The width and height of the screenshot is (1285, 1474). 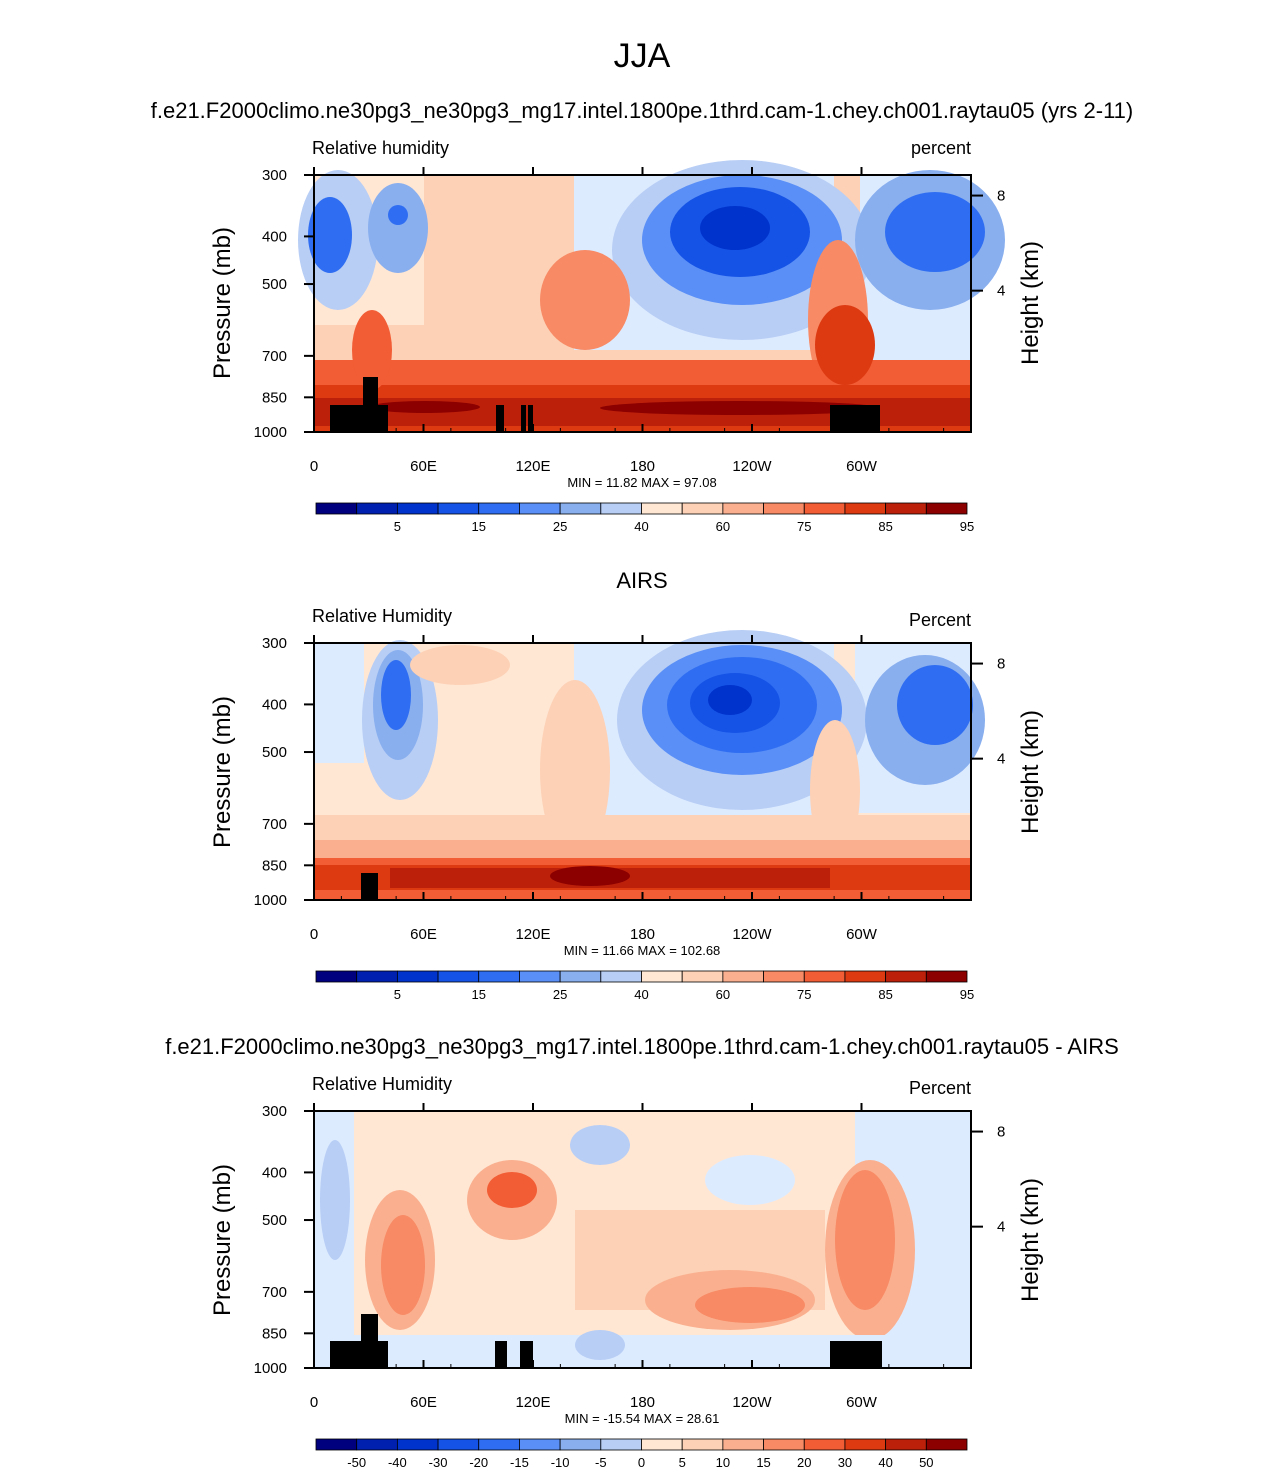 What do you see at coordinates (356, 1462) in the screenshot?
I see `colorbar-label: -50` at bounding box center [356, 1462].